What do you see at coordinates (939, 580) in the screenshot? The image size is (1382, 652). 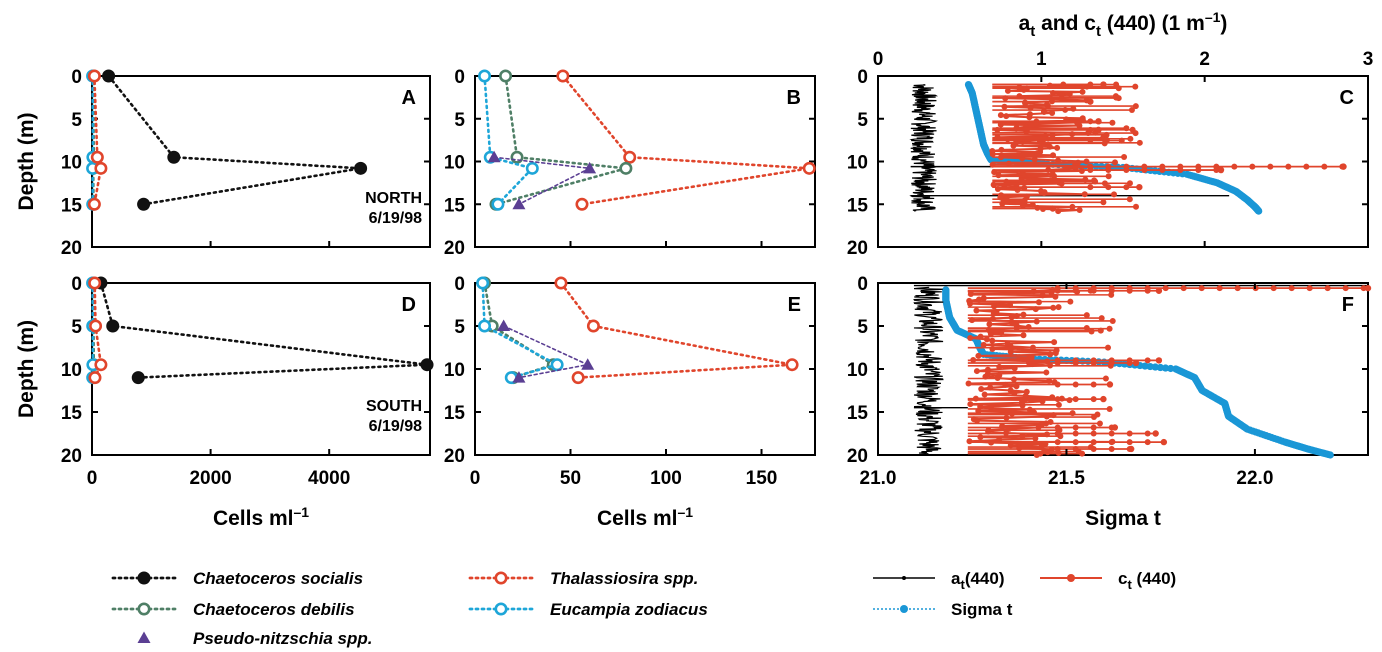 I see `legend-item-at: at(440)` at bounding box center [939, 580].